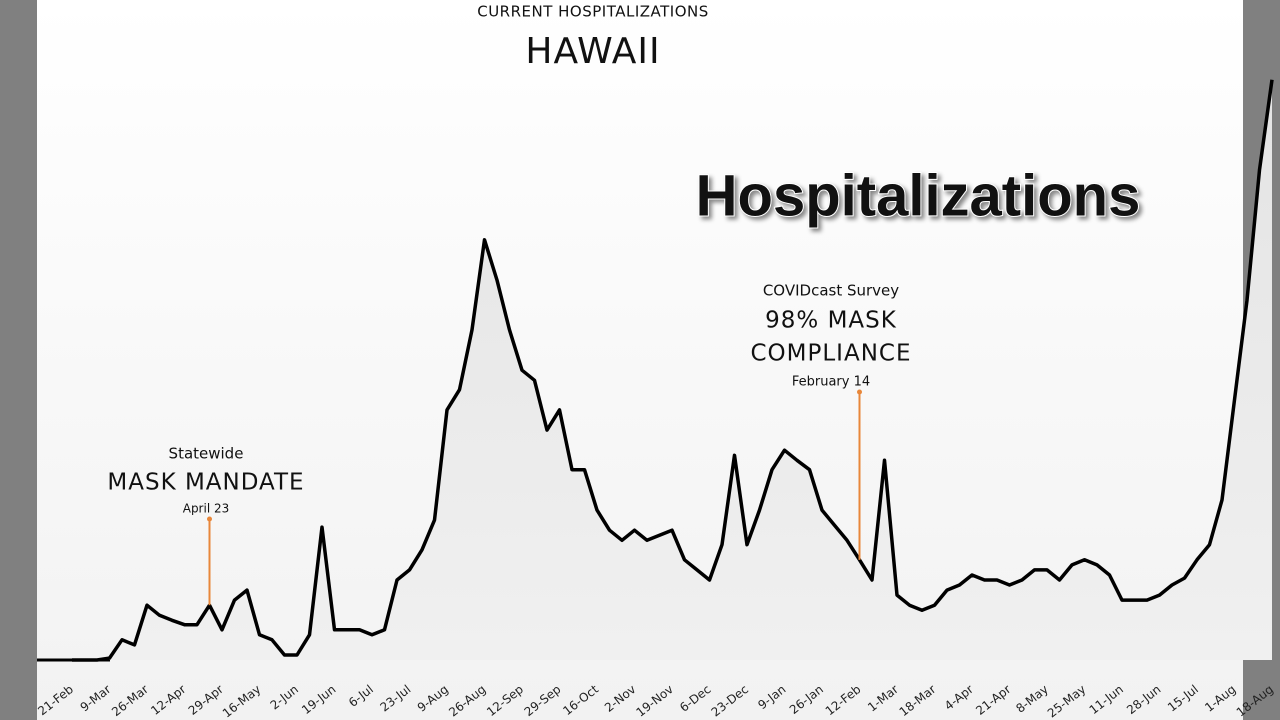 This screenshot has width=1280, height=720. What do you see at coordinates (206, 454) in the screenshot?
I see `annotation-text: Statewide` at bounding box center [206, 454].